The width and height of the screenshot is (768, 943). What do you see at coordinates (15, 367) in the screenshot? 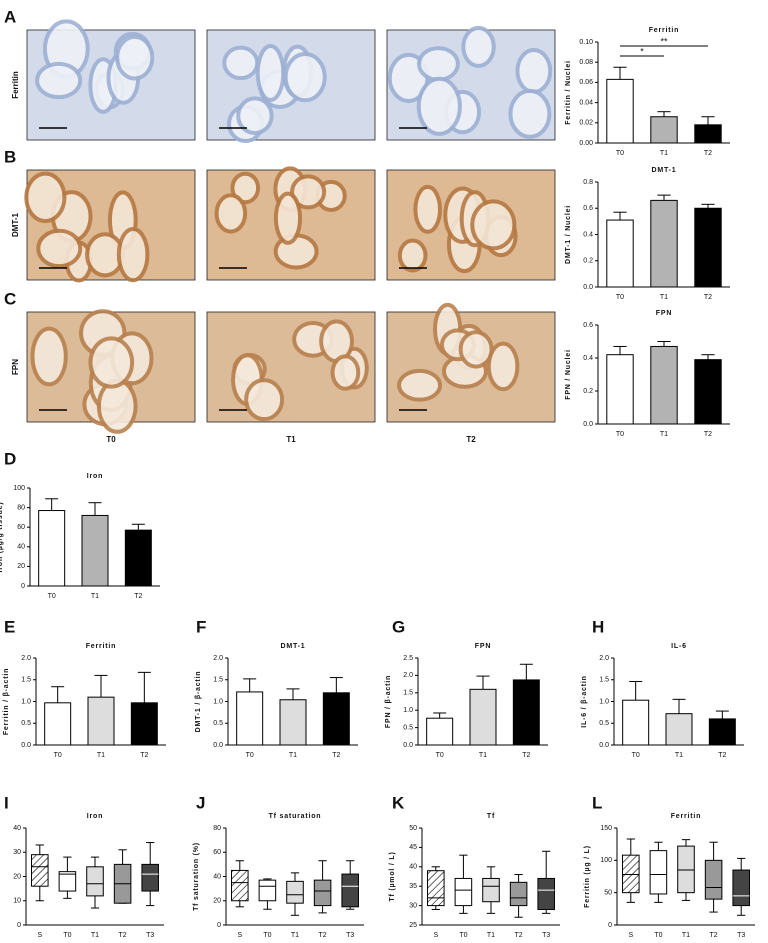
I see `row-label: FPN` at bounding box center [15, 367].